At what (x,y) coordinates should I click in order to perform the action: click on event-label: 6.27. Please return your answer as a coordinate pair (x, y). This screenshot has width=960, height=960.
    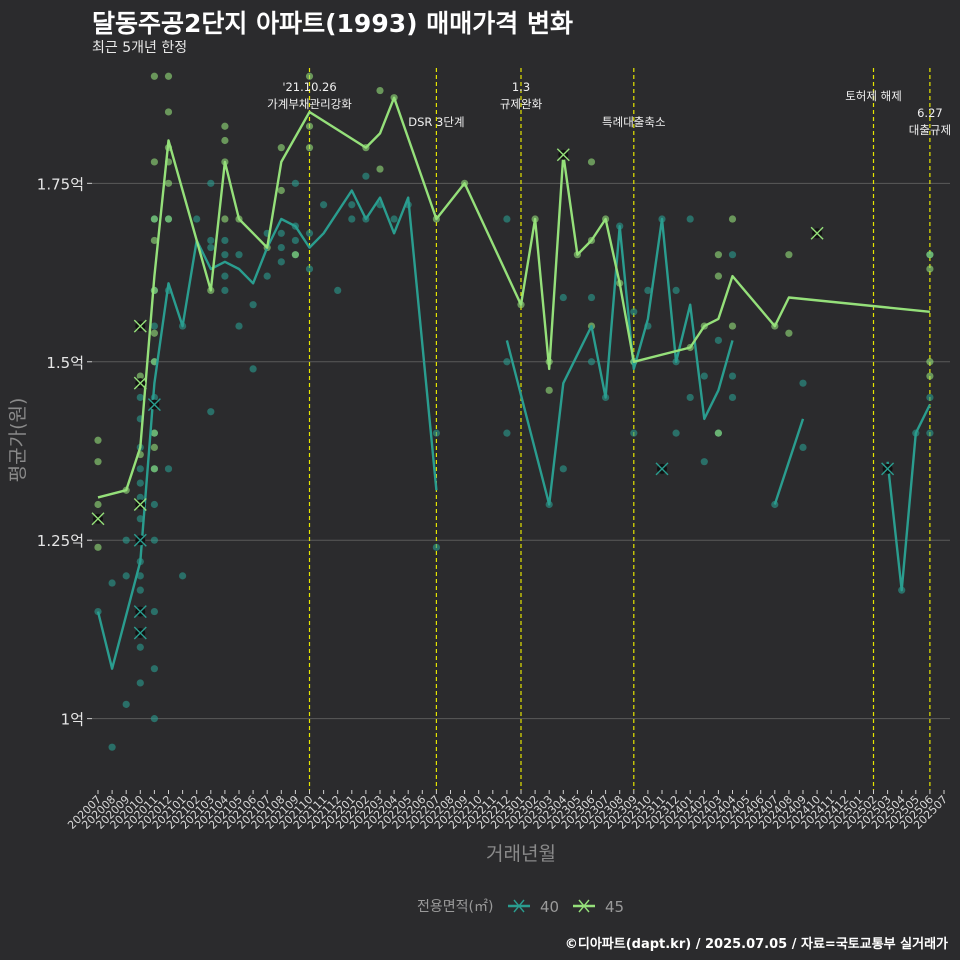
    Looking at the image, I should click on (930, 113).